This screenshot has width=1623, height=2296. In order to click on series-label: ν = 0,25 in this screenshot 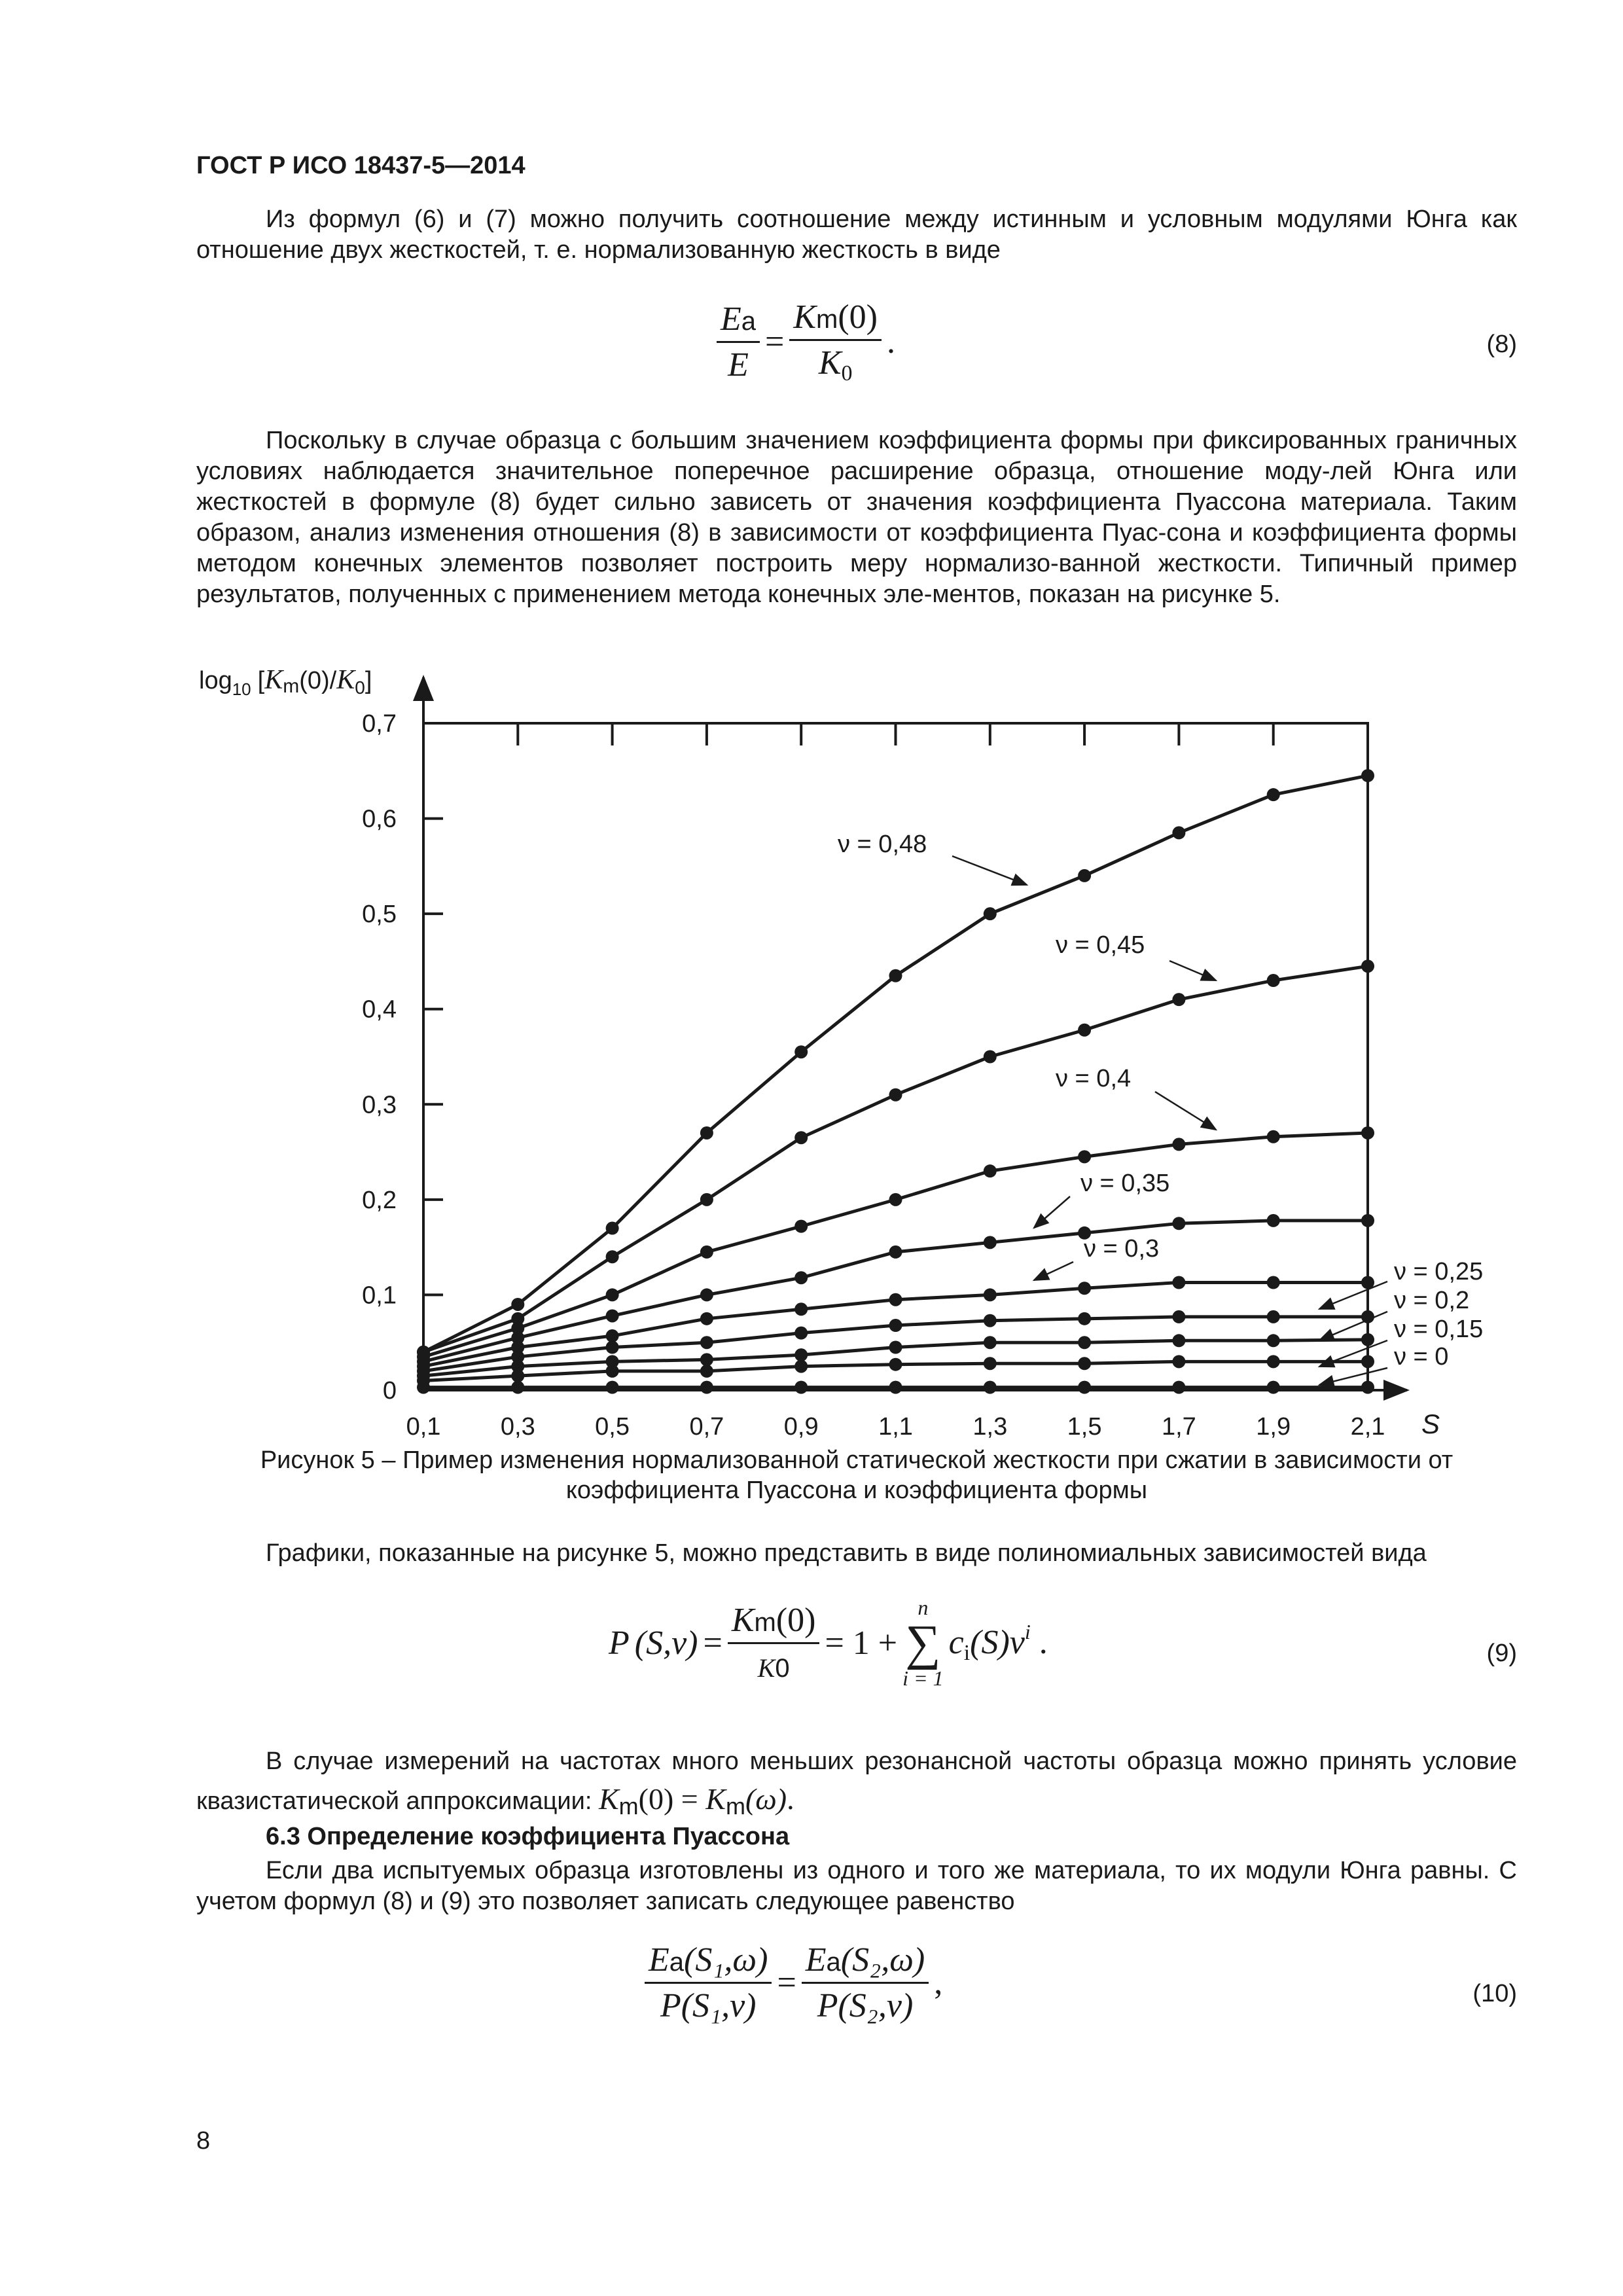, I will do `click(1438, 1271)`.